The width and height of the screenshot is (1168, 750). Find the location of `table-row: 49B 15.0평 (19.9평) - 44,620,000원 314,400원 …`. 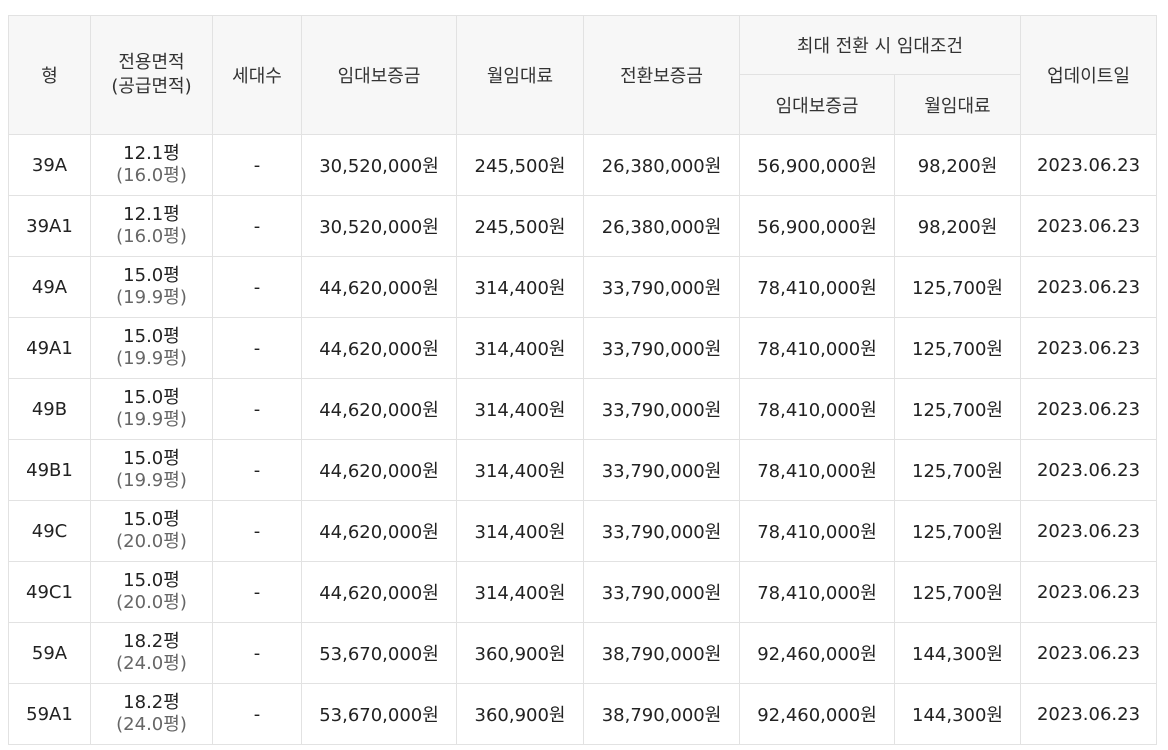

table-row: 49B 15.0평 (19.9평) - 44,620,000원 314,400원 … is located at coordinates (582, 409).